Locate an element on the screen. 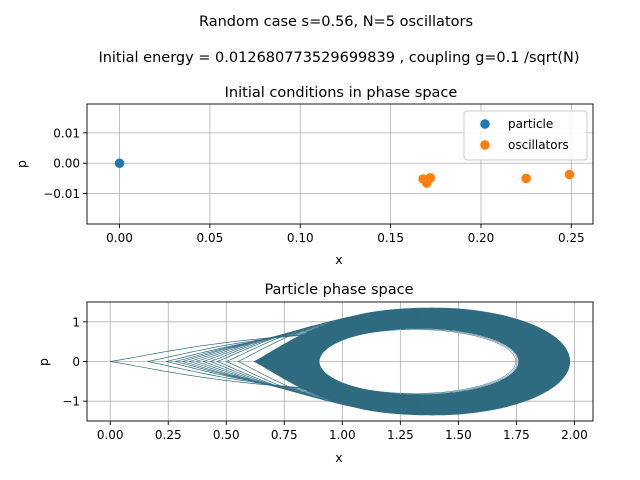 This screenshot has height=480, width=640. x-tick-label: 0.75 is located at coordinates (284, 435).